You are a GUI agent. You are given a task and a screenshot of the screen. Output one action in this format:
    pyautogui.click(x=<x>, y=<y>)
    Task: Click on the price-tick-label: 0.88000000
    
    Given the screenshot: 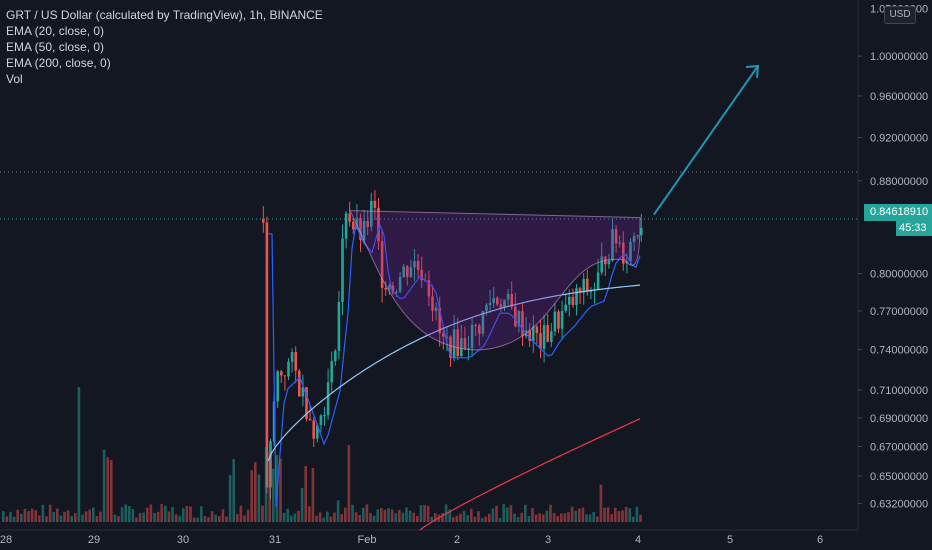 What is the action you would take?
    pyautogui.click(x=899, y=182)
    